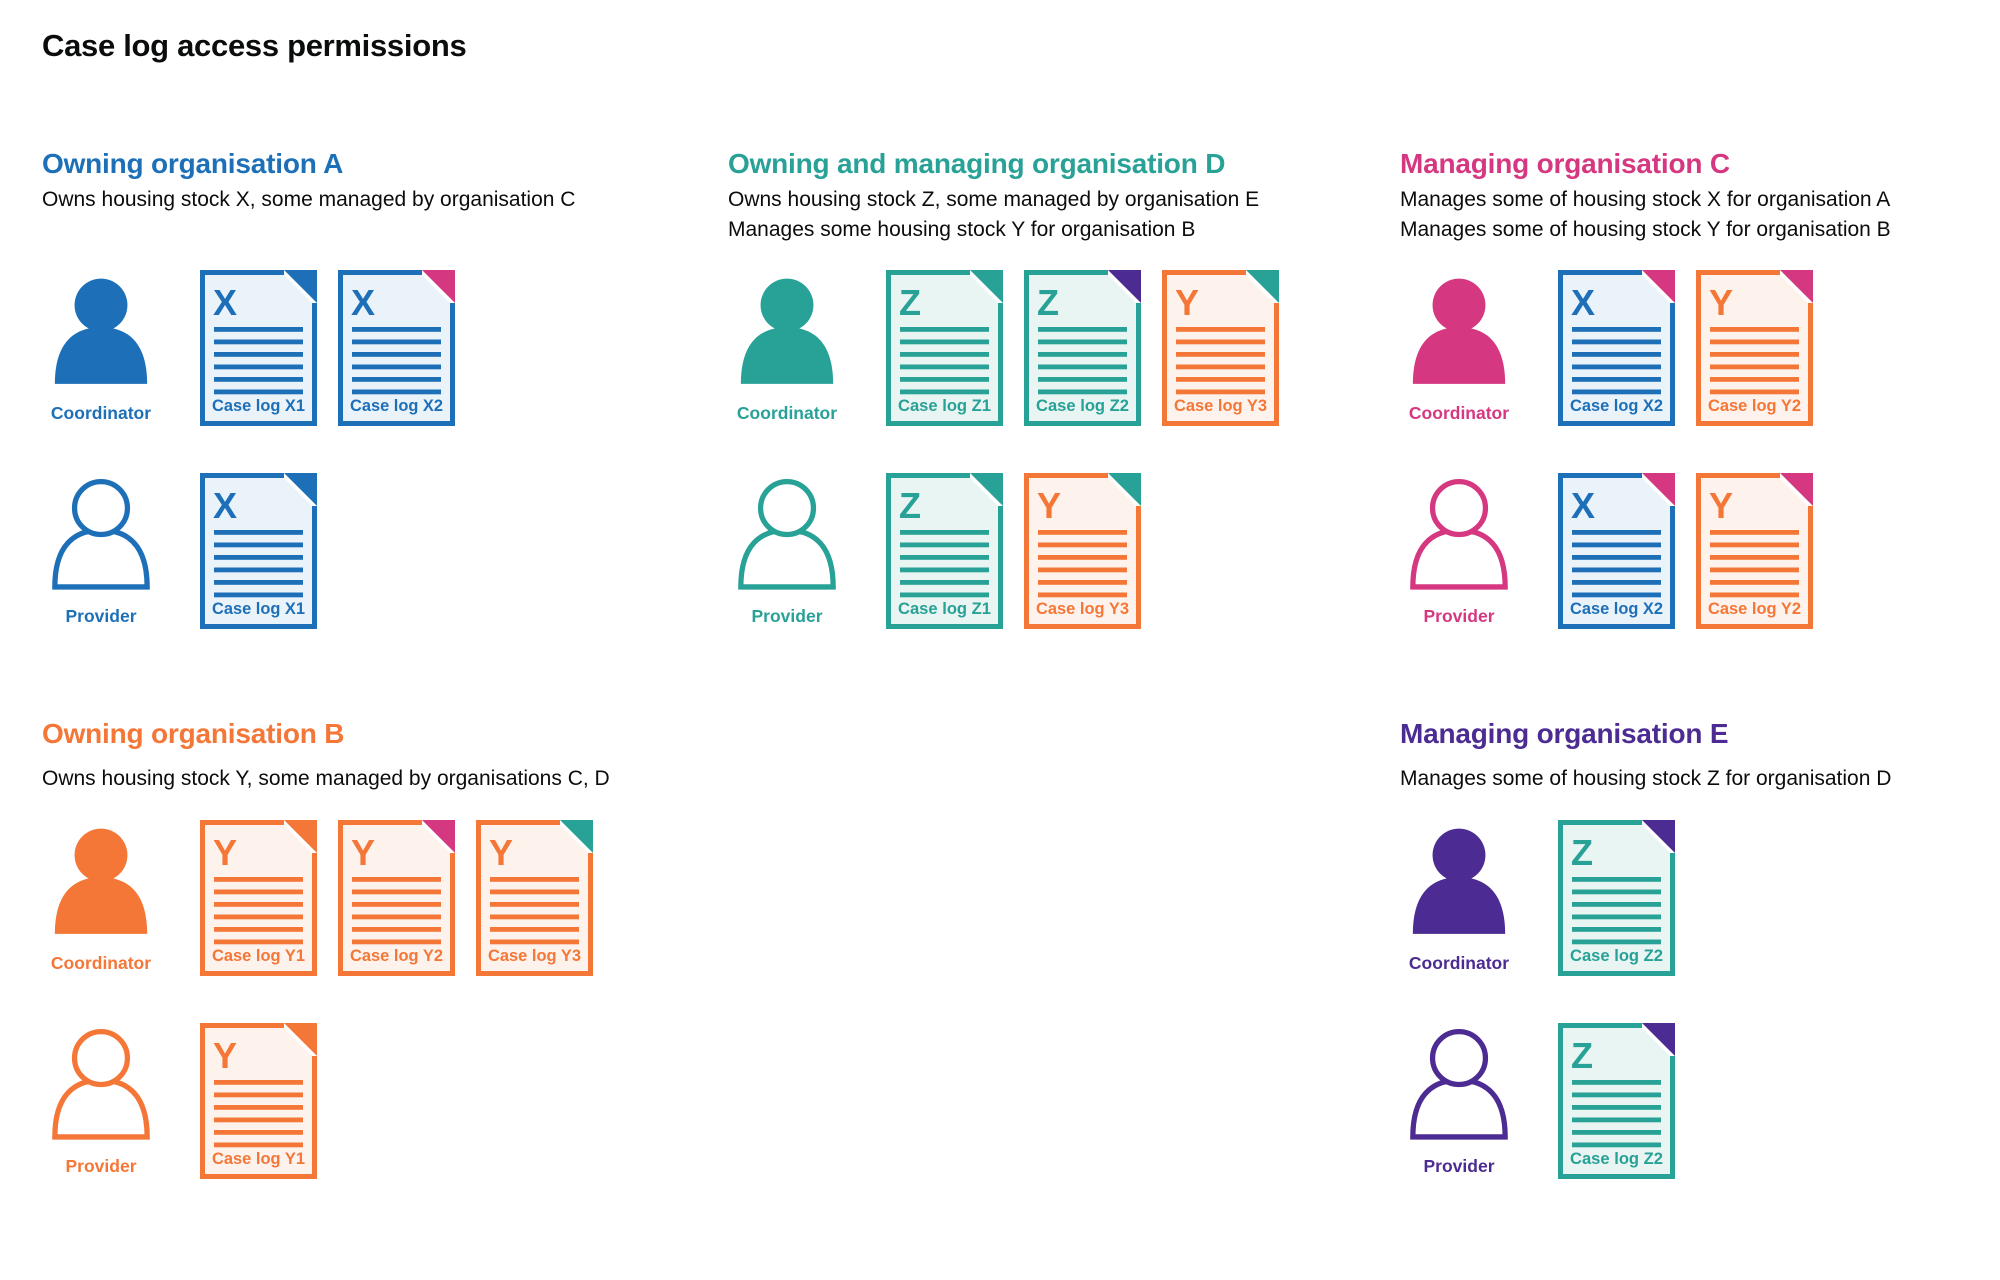 This screenshot has width=2000, height=1280. What do you see at coordinates (1220, 405) in the screenshot?
I see `doc-label: Case log Y3` at bounding box center [1220, 405].